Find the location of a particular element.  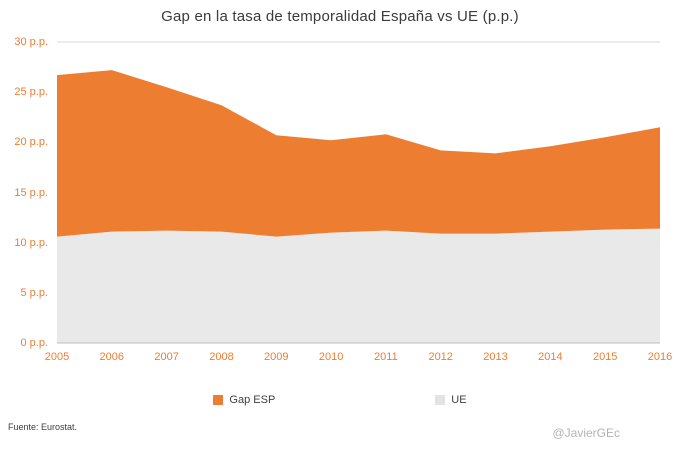

x-axis-tick-label: 2006 is located at coordinates (112, 357).